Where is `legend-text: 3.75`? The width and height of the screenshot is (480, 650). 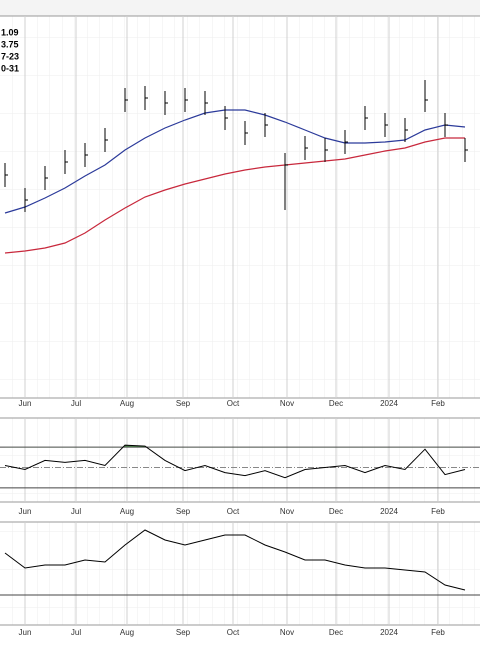
legend-text: 3.75 is located at coordinates (10, 44).